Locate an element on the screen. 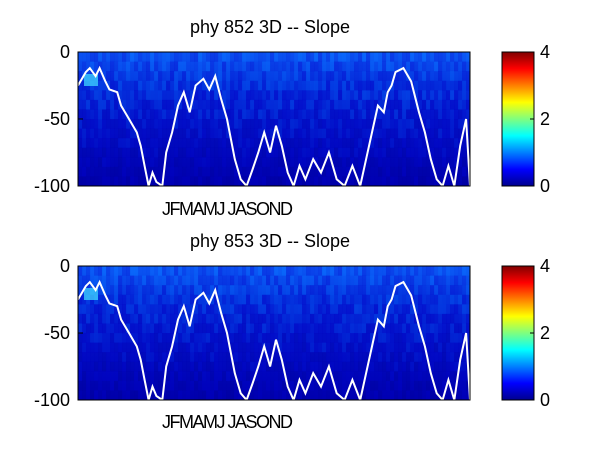 The image size is (600, 450). heatmap-highlight is located at coordinates (91, 80).